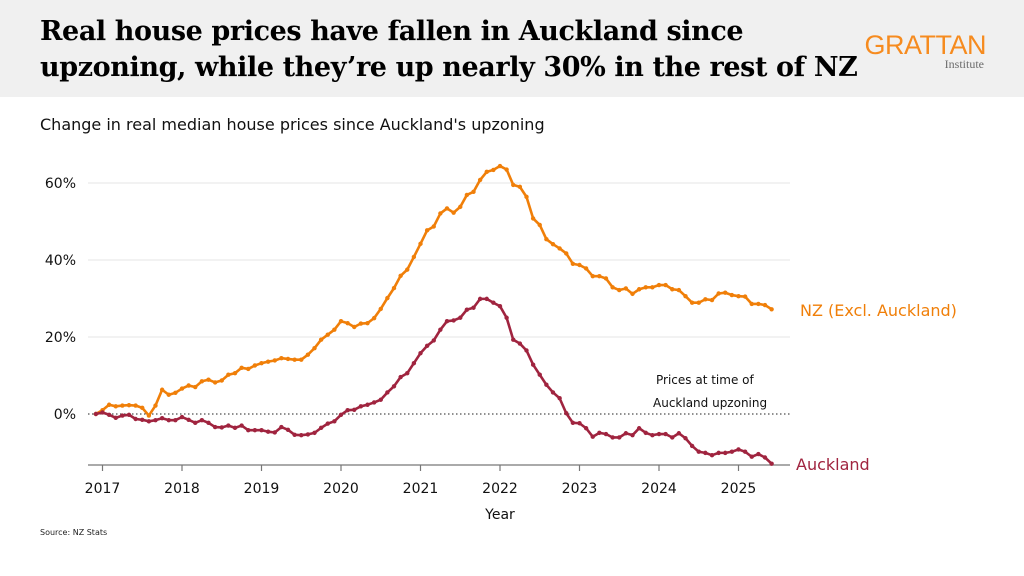 This screenshot has height=576, width=1024. What do you see at coordinates (341, 489) in the screenshot?
I see `x-tick-label: 2020` at bounding box center [341, 489].